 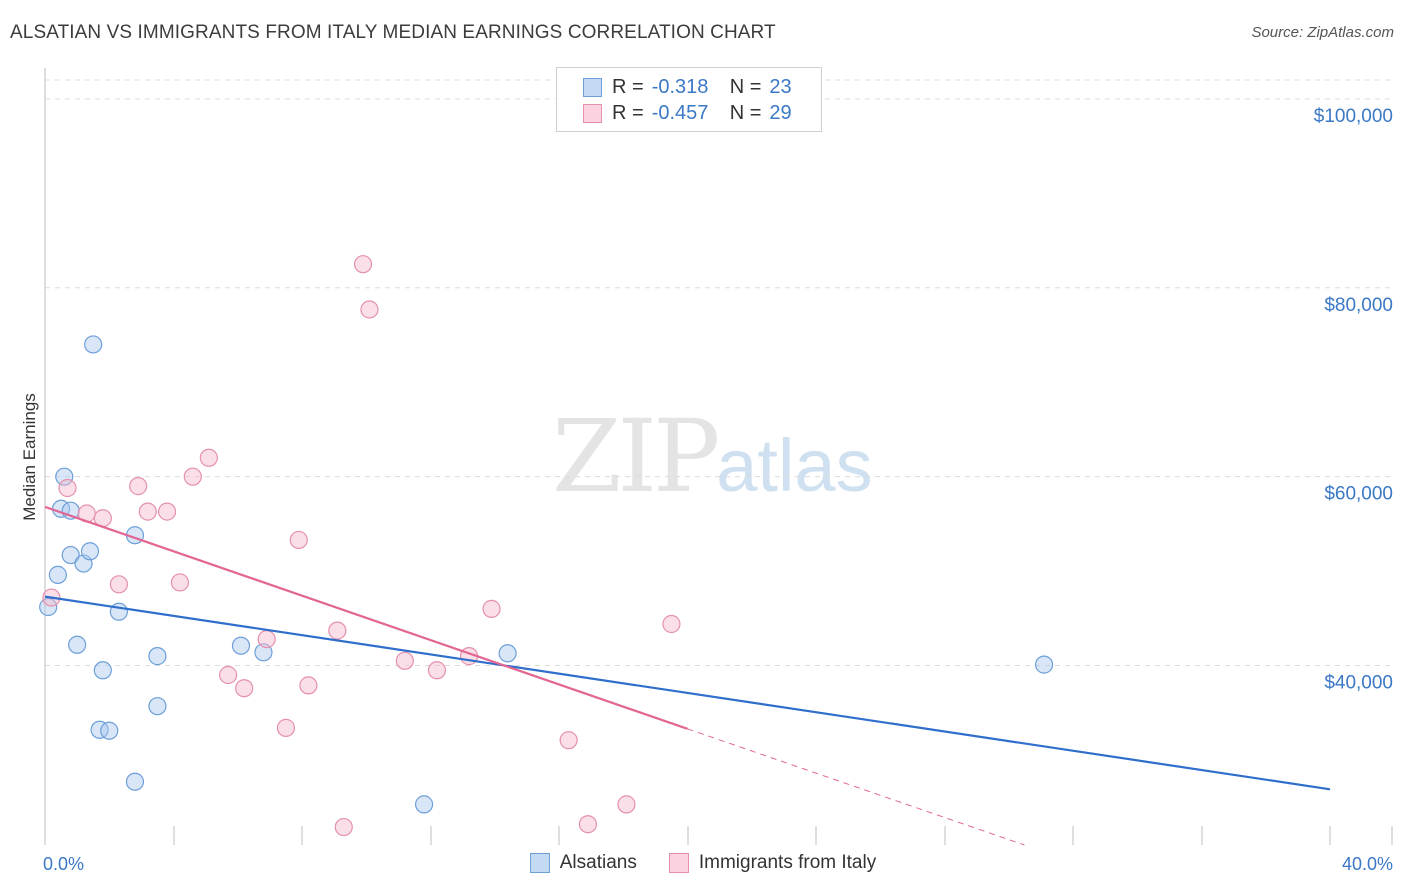 What do you see at coordinates (856, 787) in the screenshot?
I see `trend-extension-italy` at bounding box center [856, 787].